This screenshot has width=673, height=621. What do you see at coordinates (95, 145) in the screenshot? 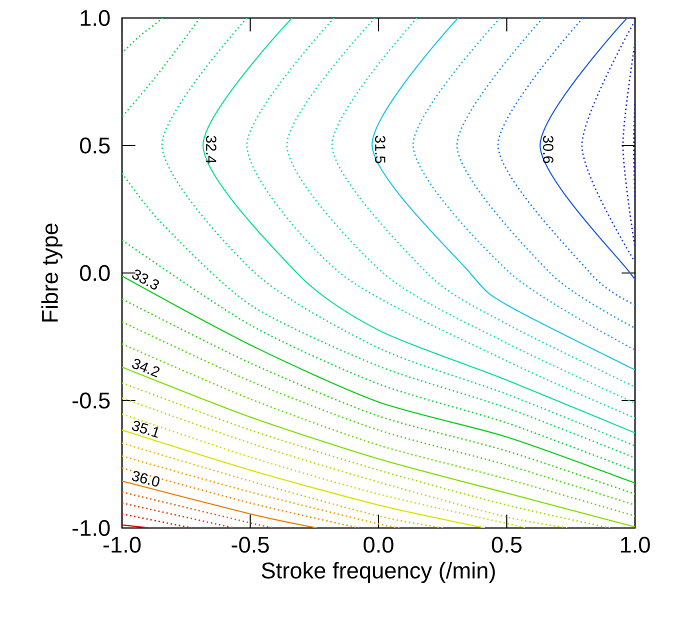
I see `y-tick-label: 0.5` at bounding box center [95, 145].